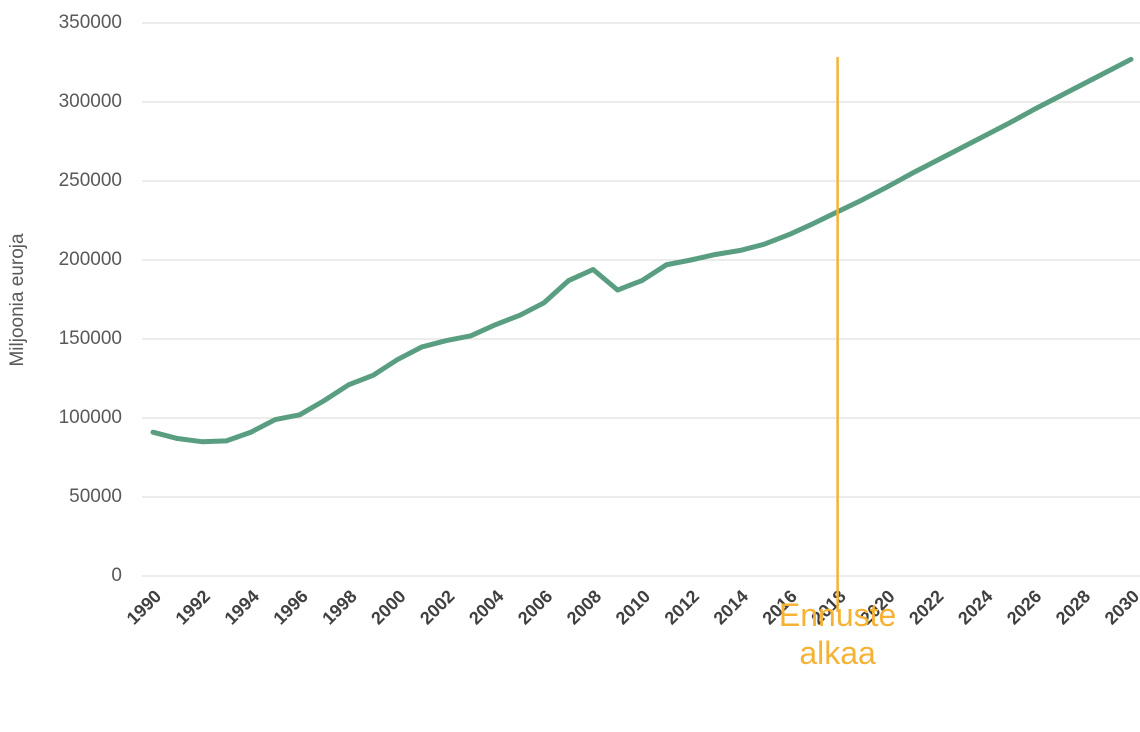 This screenshot has height=732, width=1140. I want to click on x-tick-label: 1998, so click(339, 607).